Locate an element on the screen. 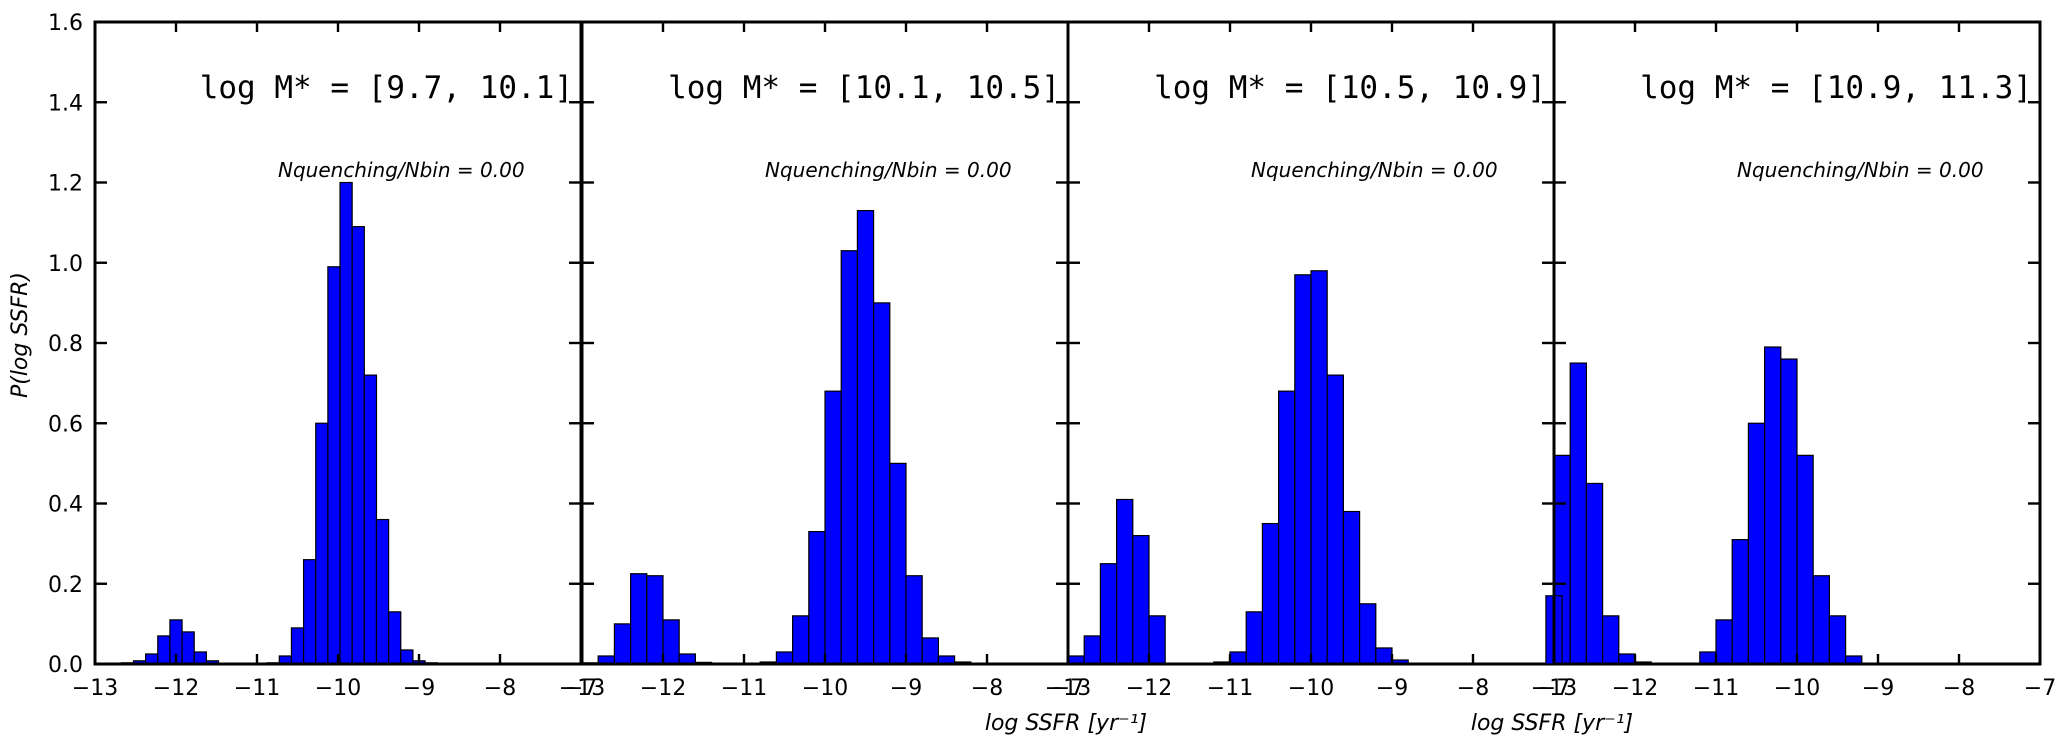  y-tick-label: 1.0 is located at coordinates (65, 264).